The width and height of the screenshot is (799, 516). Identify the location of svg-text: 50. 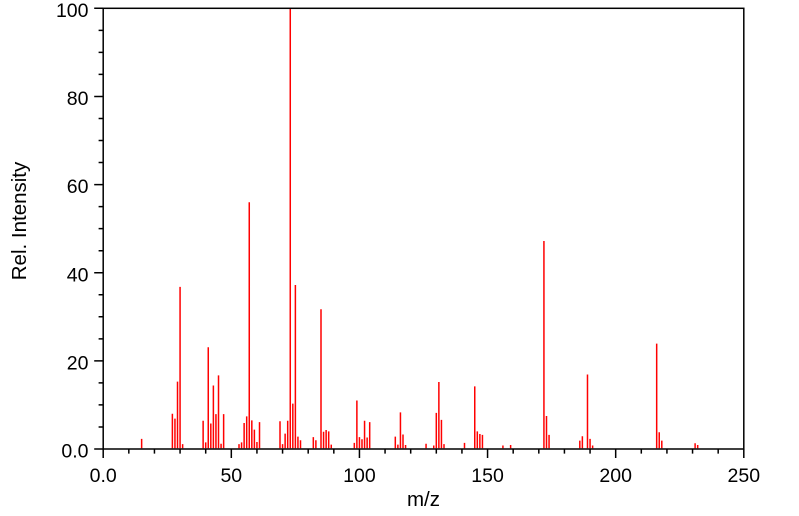
(231, 476).